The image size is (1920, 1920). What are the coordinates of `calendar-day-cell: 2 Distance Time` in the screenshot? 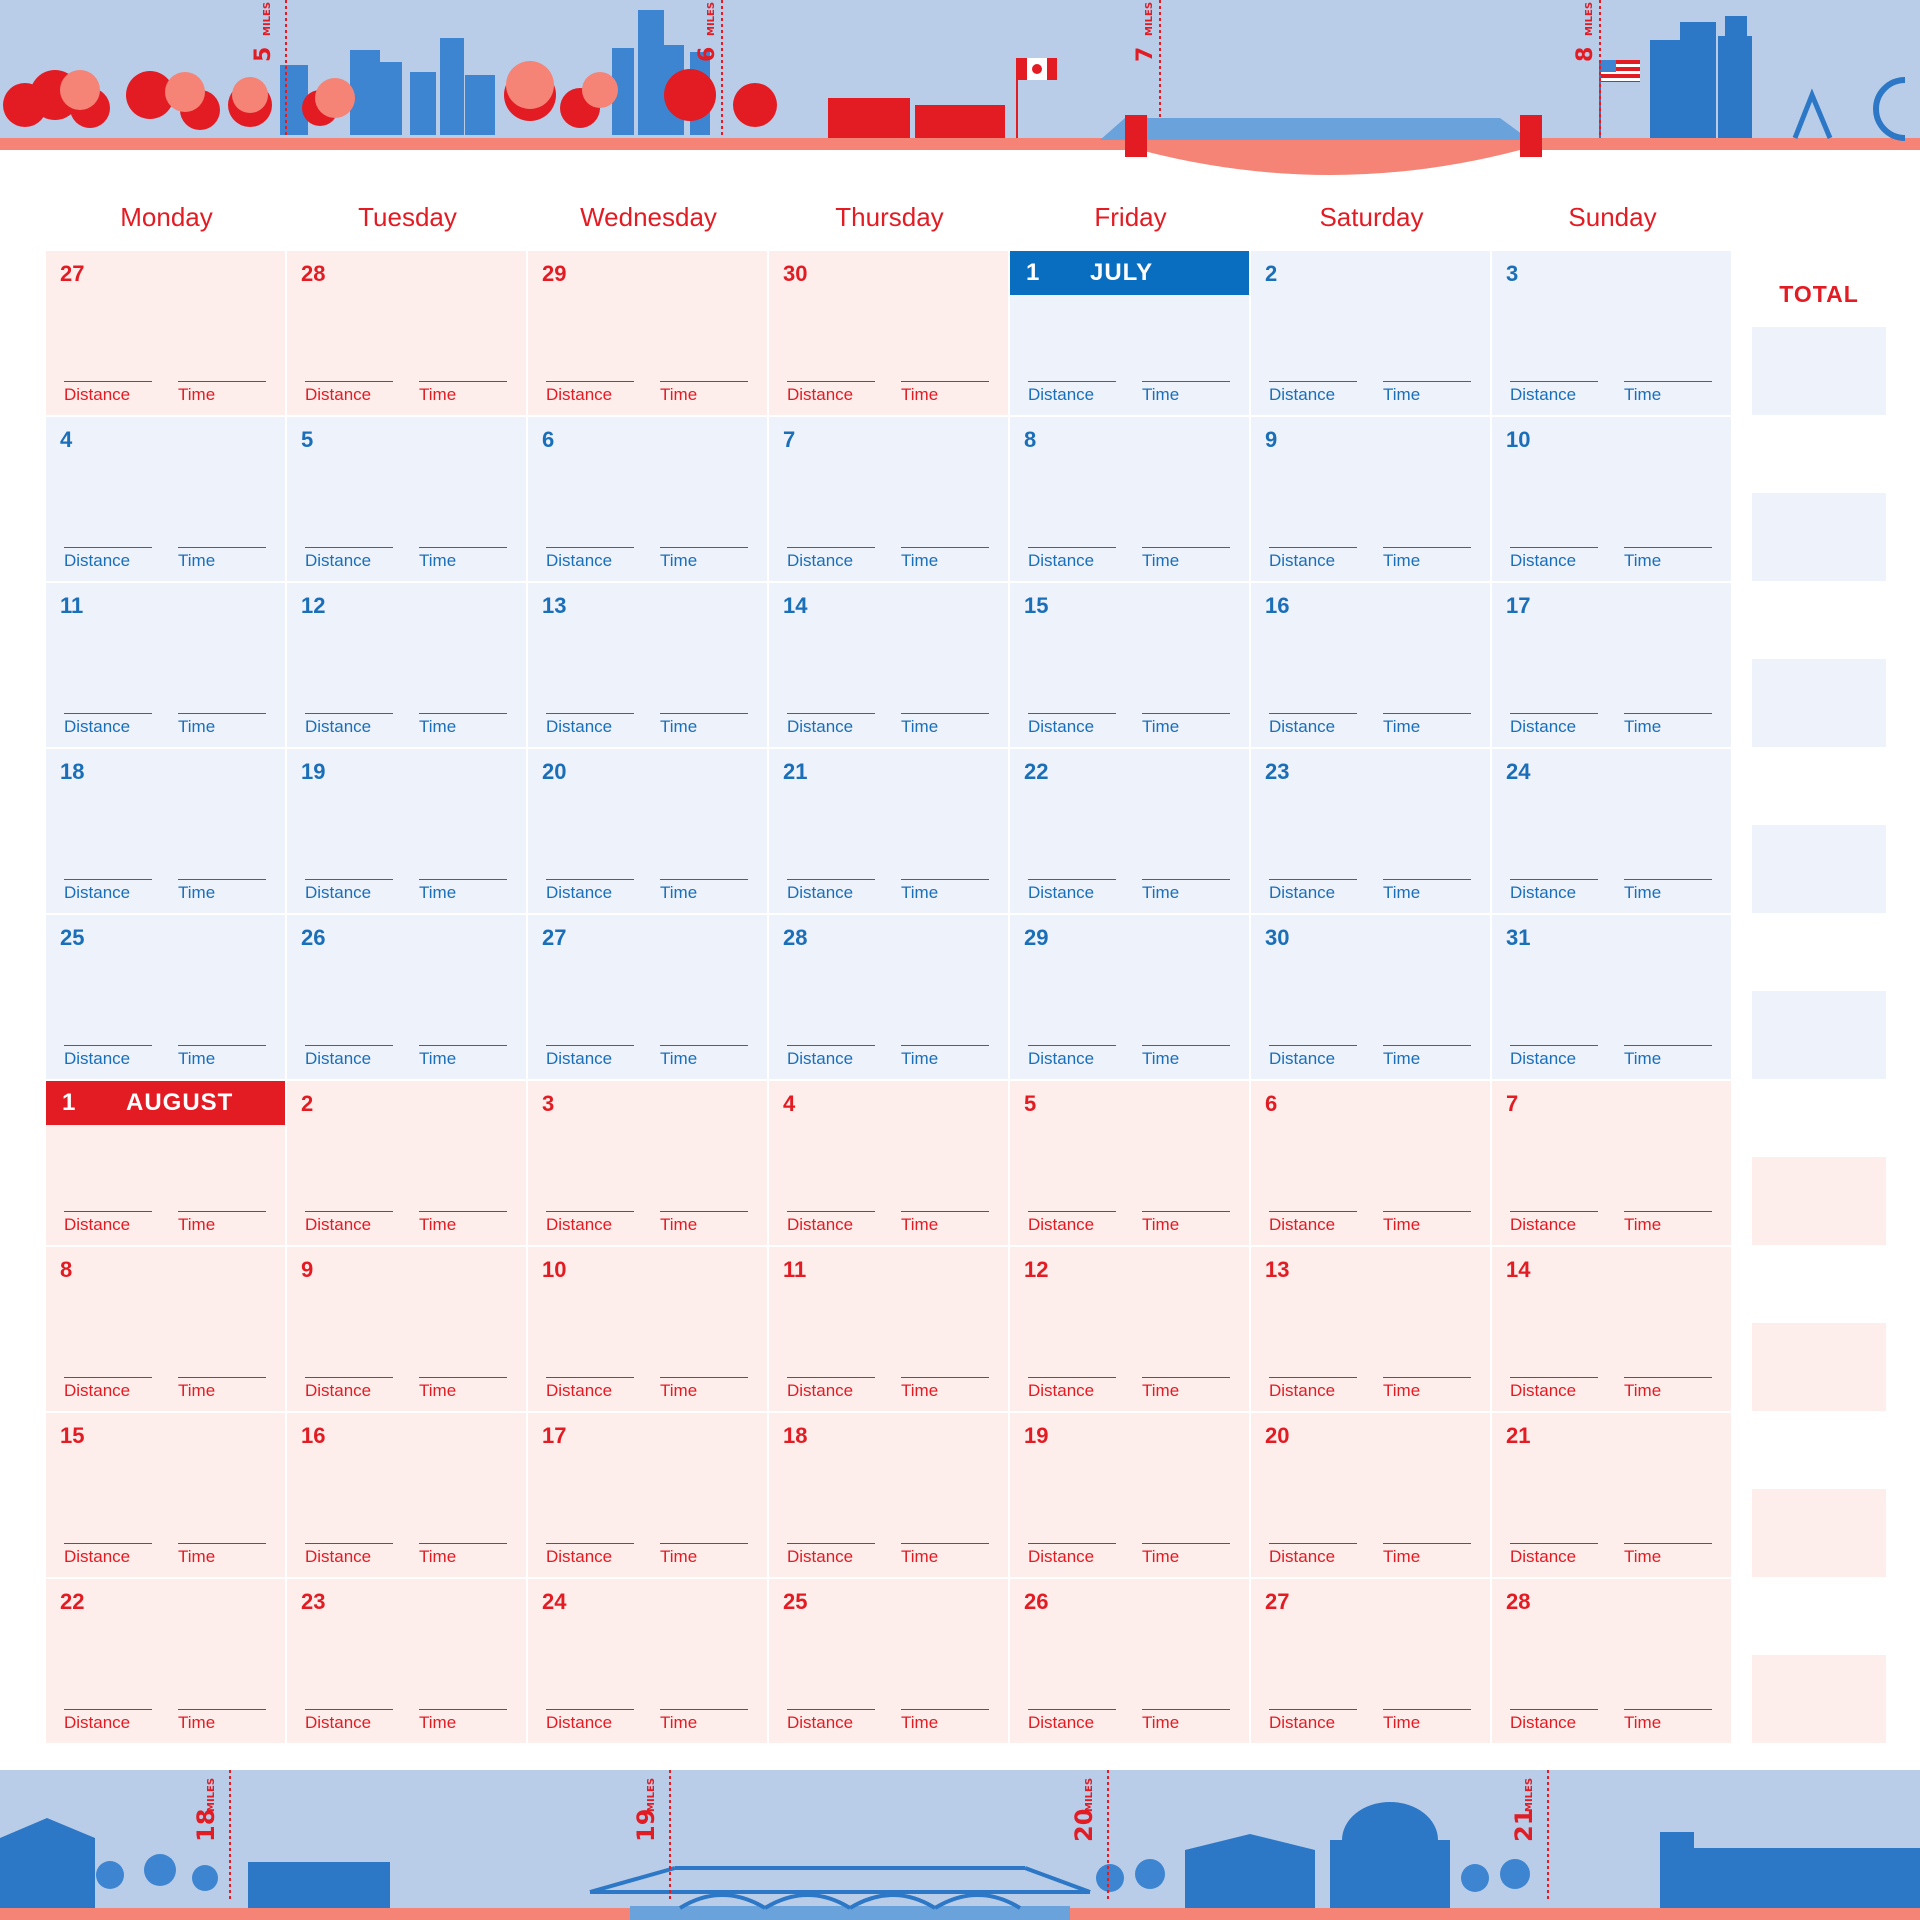 It's located at (406, 1163).